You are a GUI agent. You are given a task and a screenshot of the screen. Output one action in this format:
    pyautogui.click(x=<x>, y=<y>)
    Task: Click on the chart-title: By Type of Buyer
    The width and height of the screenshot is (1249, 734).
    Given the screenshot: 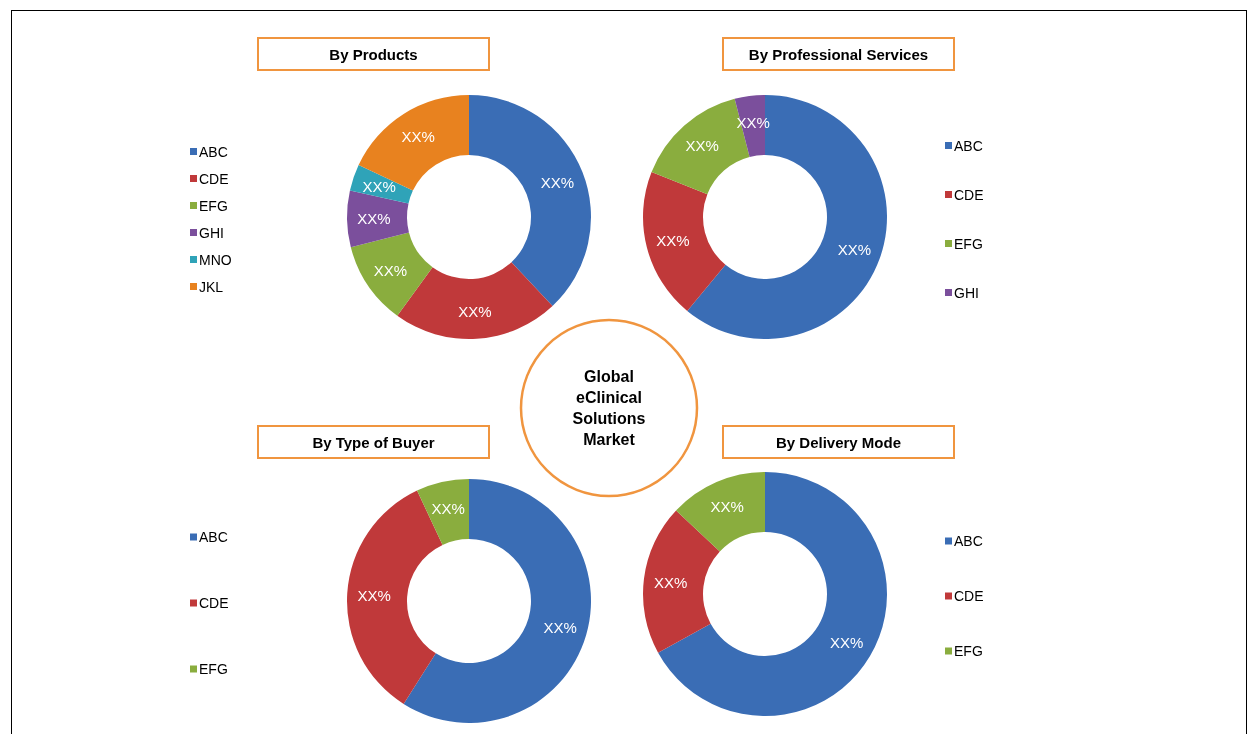 What is the action you would take?
    pyautogui.click(x=373, y=442)
    